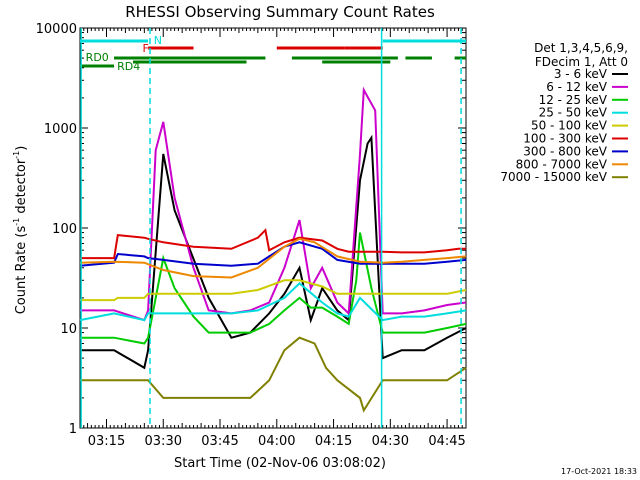 The image size is (640, 480). What do you see at coordinates (333, 441) in the screenshot?
I see `x-tick-label: 04:15` at bounding box center [333, 441].